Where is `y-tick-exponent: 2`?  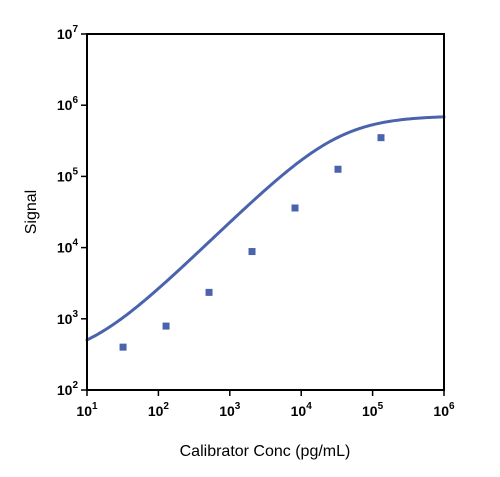
y-tick-exponent: 2 is located at coordinates (75, 385).